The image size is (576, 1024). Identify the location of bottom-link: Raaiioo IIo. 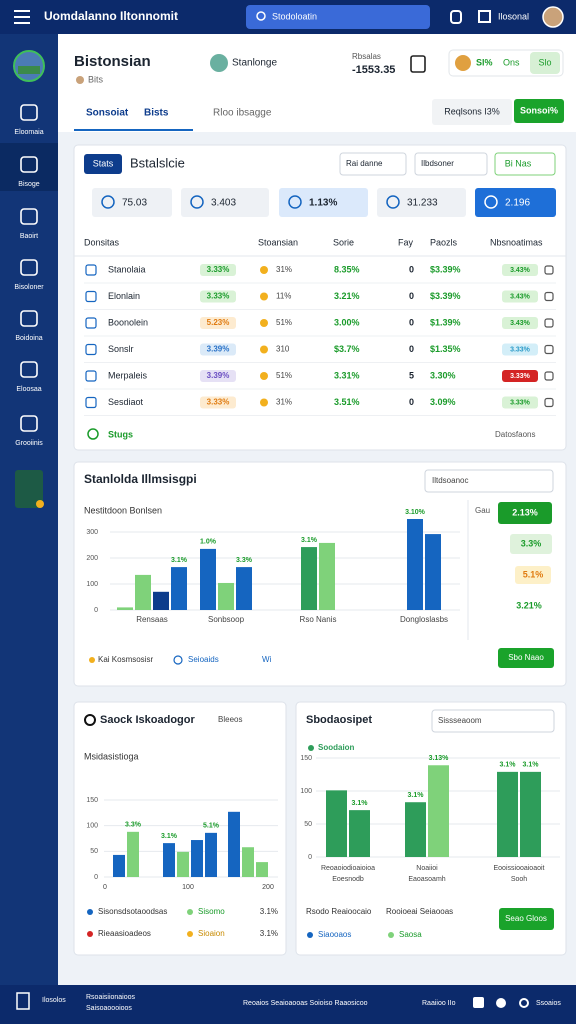
(439, 1003).